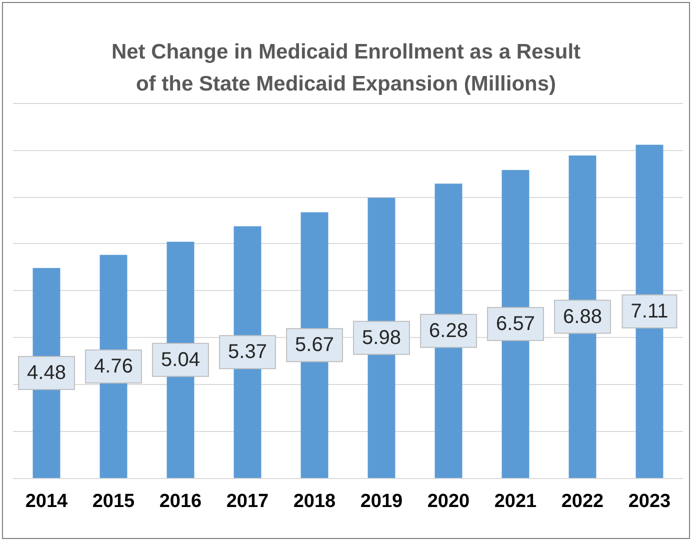 The image size is (694, 543). Describe the element at coordinates (515, 324) in the screenshot. I see `data-label: 6.57` at that location.